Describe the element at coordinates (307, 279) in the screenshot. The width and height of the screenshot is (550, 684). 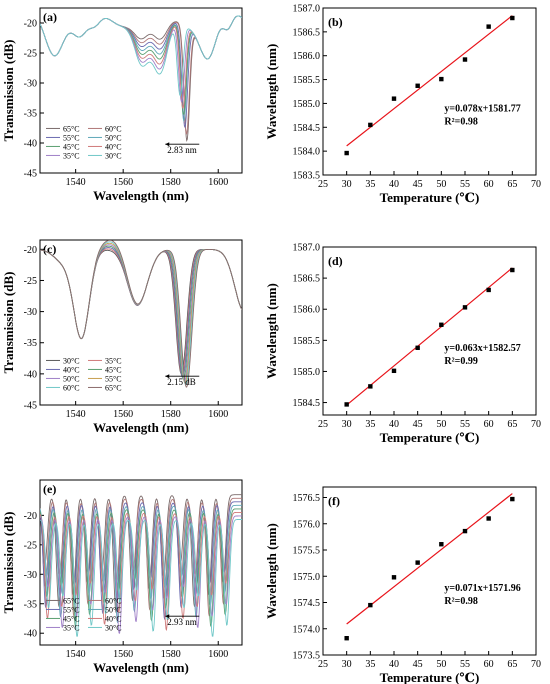
I see `y-tick-label: 1586.5` at that location.